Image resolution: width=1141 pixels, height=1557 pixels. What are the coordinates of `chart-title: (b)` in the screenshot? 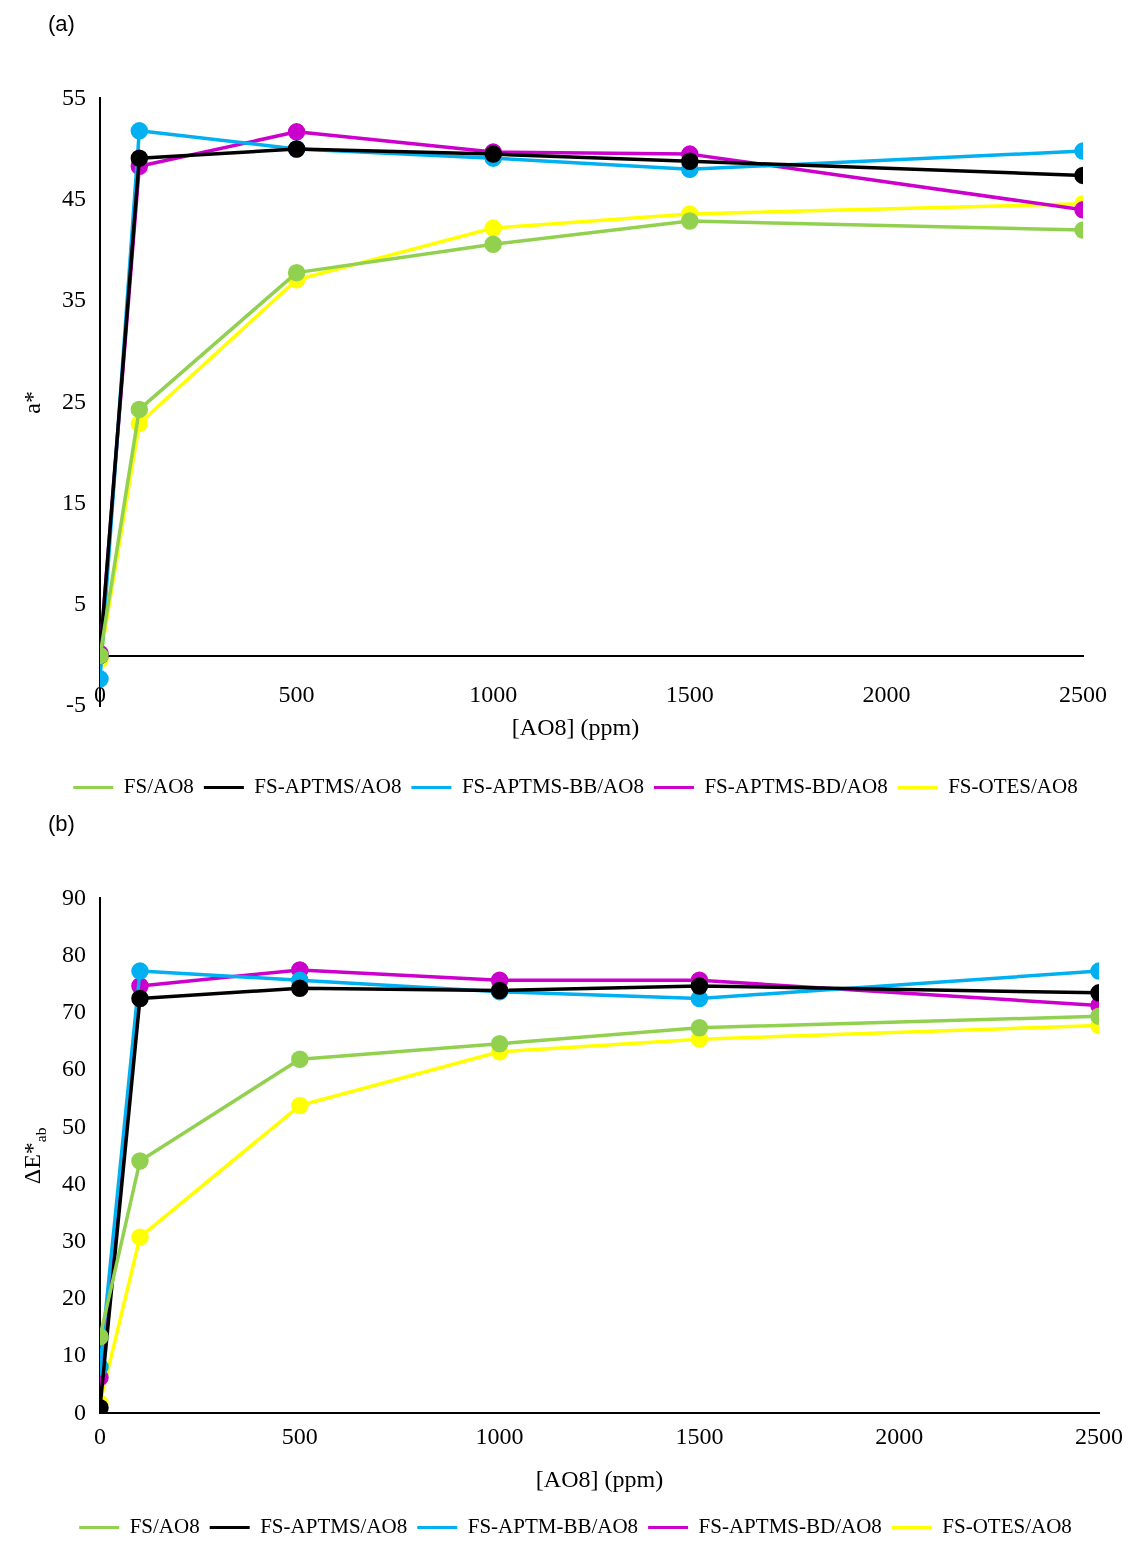 It's located at (61, 824).